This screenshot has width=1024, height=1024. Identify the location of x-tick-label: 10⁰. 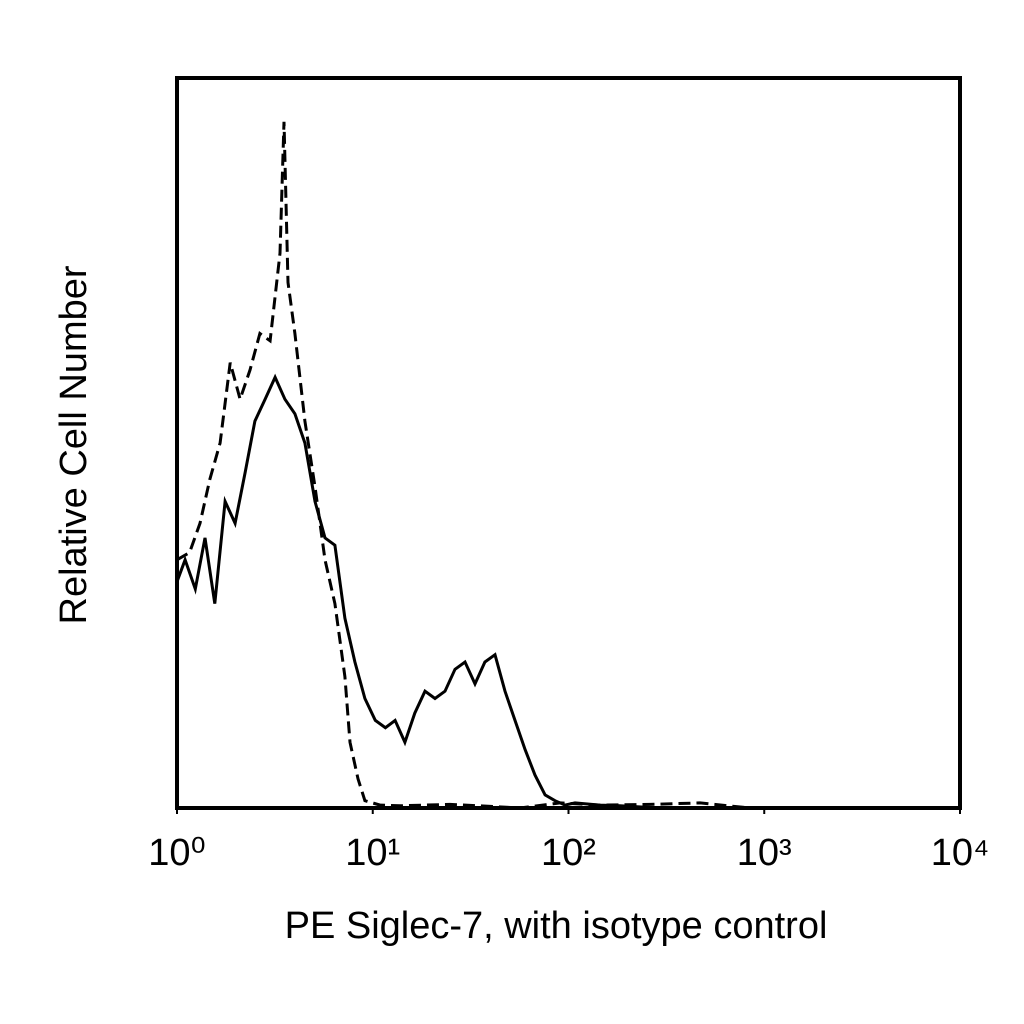
(177, 853).